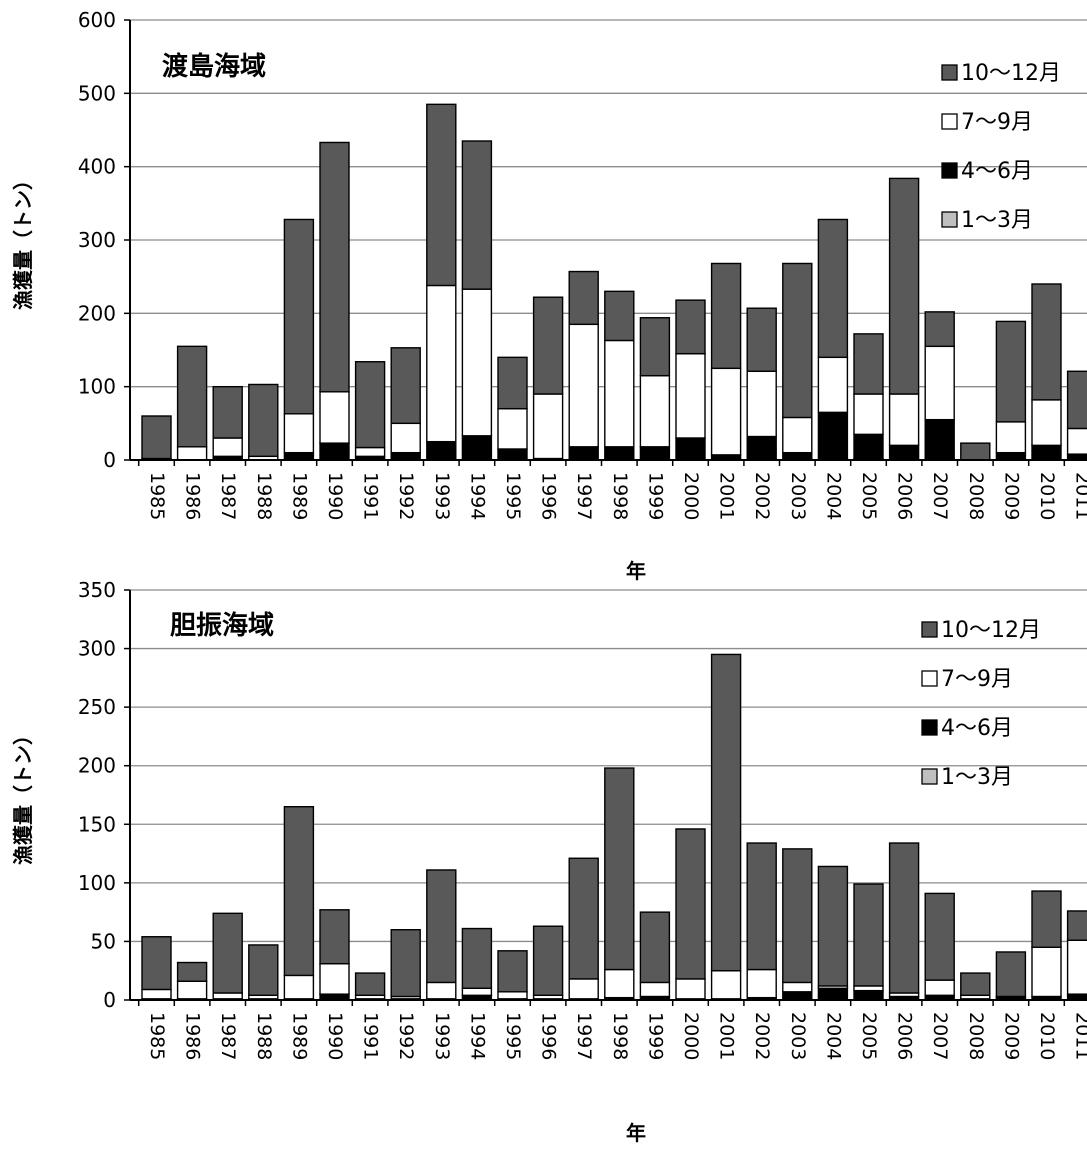  What do you see at coordinates (636, 1133) in the screenshot?
I see `x-axis-label: 年` at bounding box center [636, 1133].